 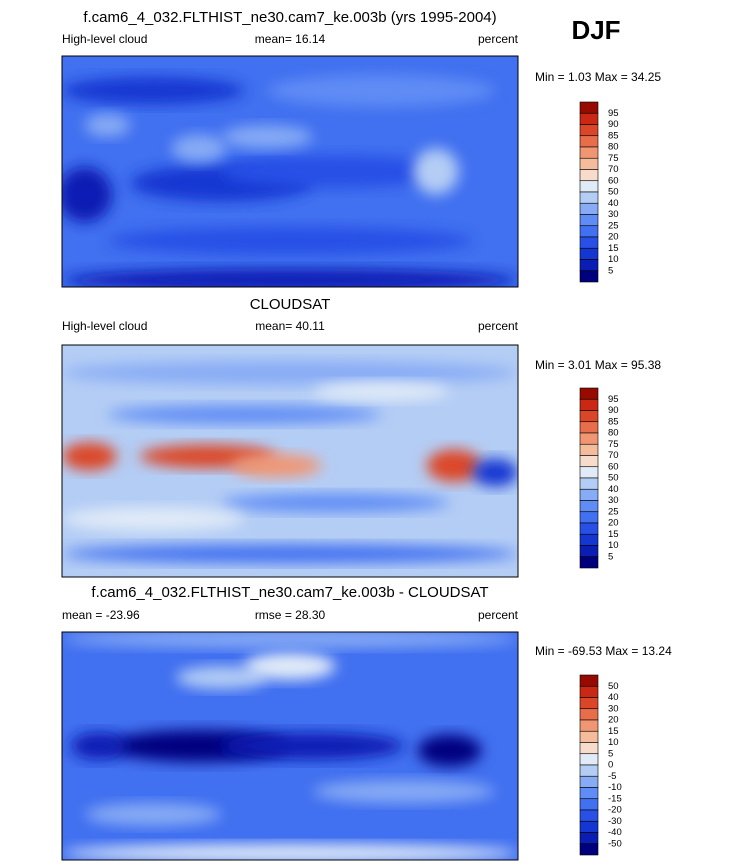 I want to click on colorbar-label: -5, so click(x=612, y=776).